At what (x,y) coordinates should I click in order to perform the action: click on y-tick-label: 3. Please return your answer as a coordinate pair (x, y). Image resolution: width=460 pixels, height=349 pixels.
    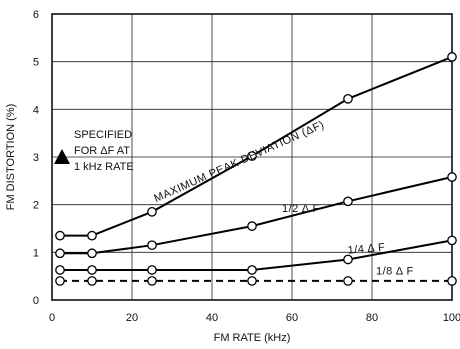
    Looking at the image, I should click on (36, 158).